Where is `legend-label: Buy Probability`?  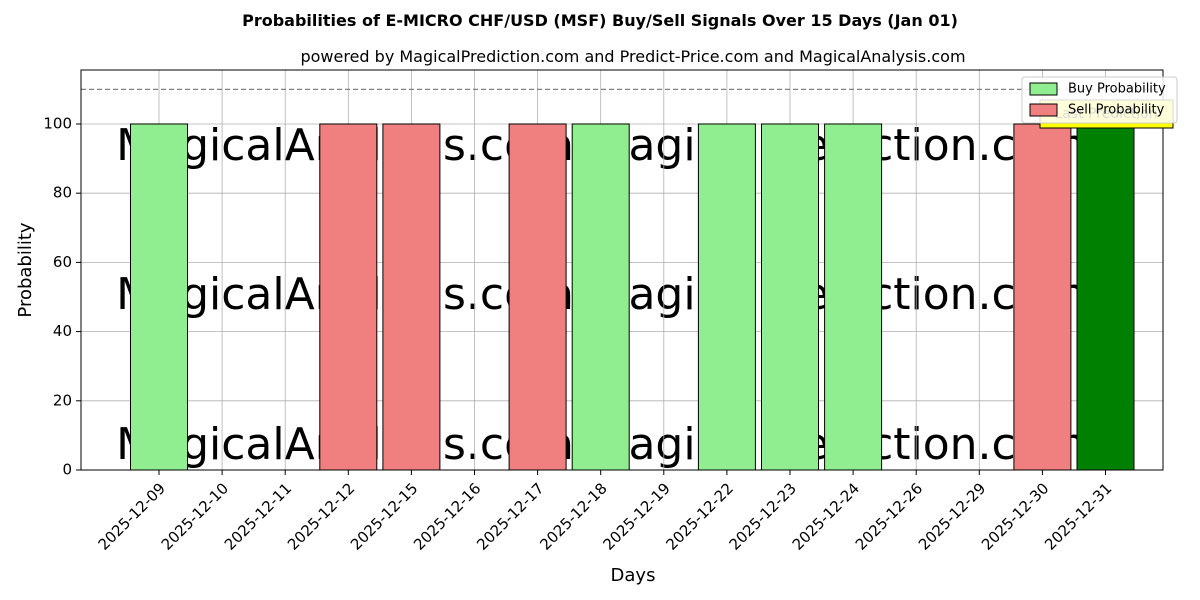 legend-label: Buy Probability is located at coordinates (1117, 89).